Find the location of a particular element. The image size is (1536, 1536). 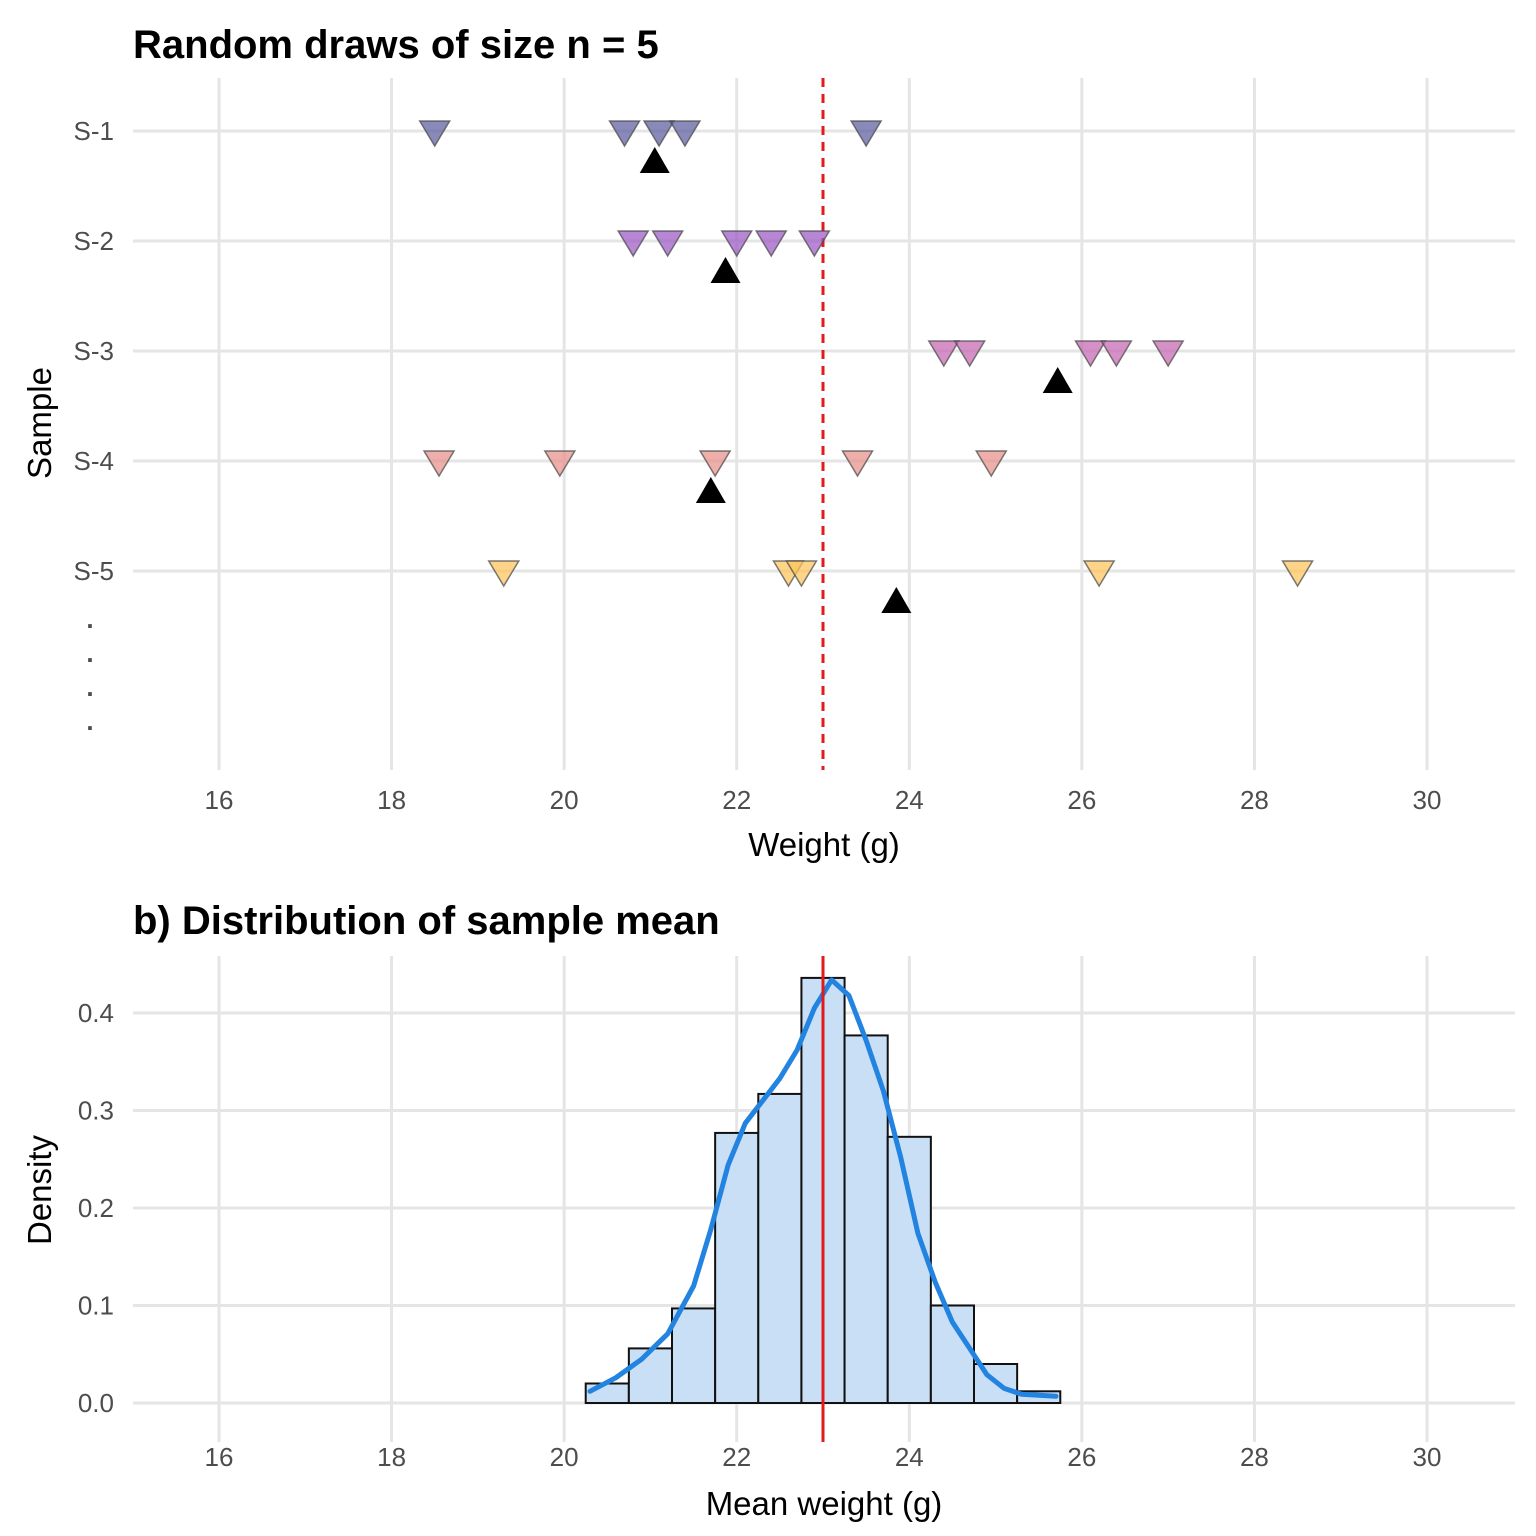

panel-b-x-tick-30: 30 is located at coordinates (1427, 1457).